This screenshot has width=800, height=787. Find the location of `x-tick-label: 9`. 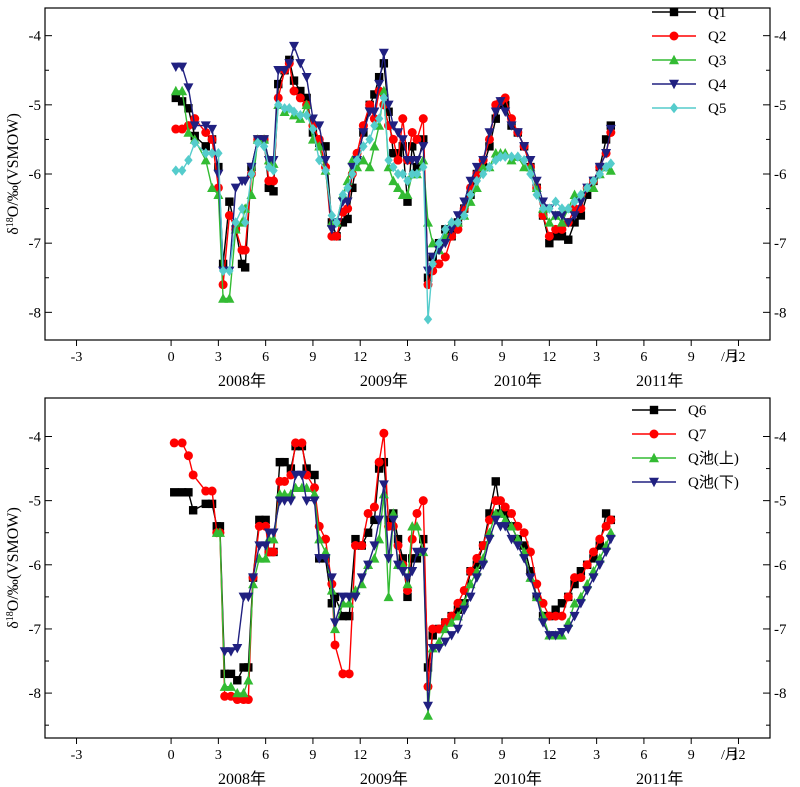

x-tick-label: 9 is located at coordinates (312, 357).